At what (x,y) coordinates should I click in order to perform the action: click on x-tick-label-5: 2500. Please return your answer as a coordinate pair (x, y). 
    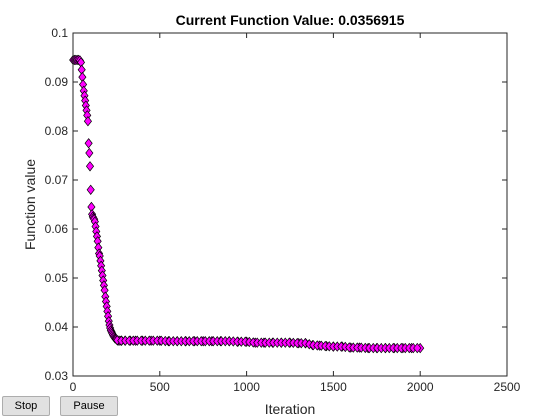
    Looking at the image, I should click on (507, 387).